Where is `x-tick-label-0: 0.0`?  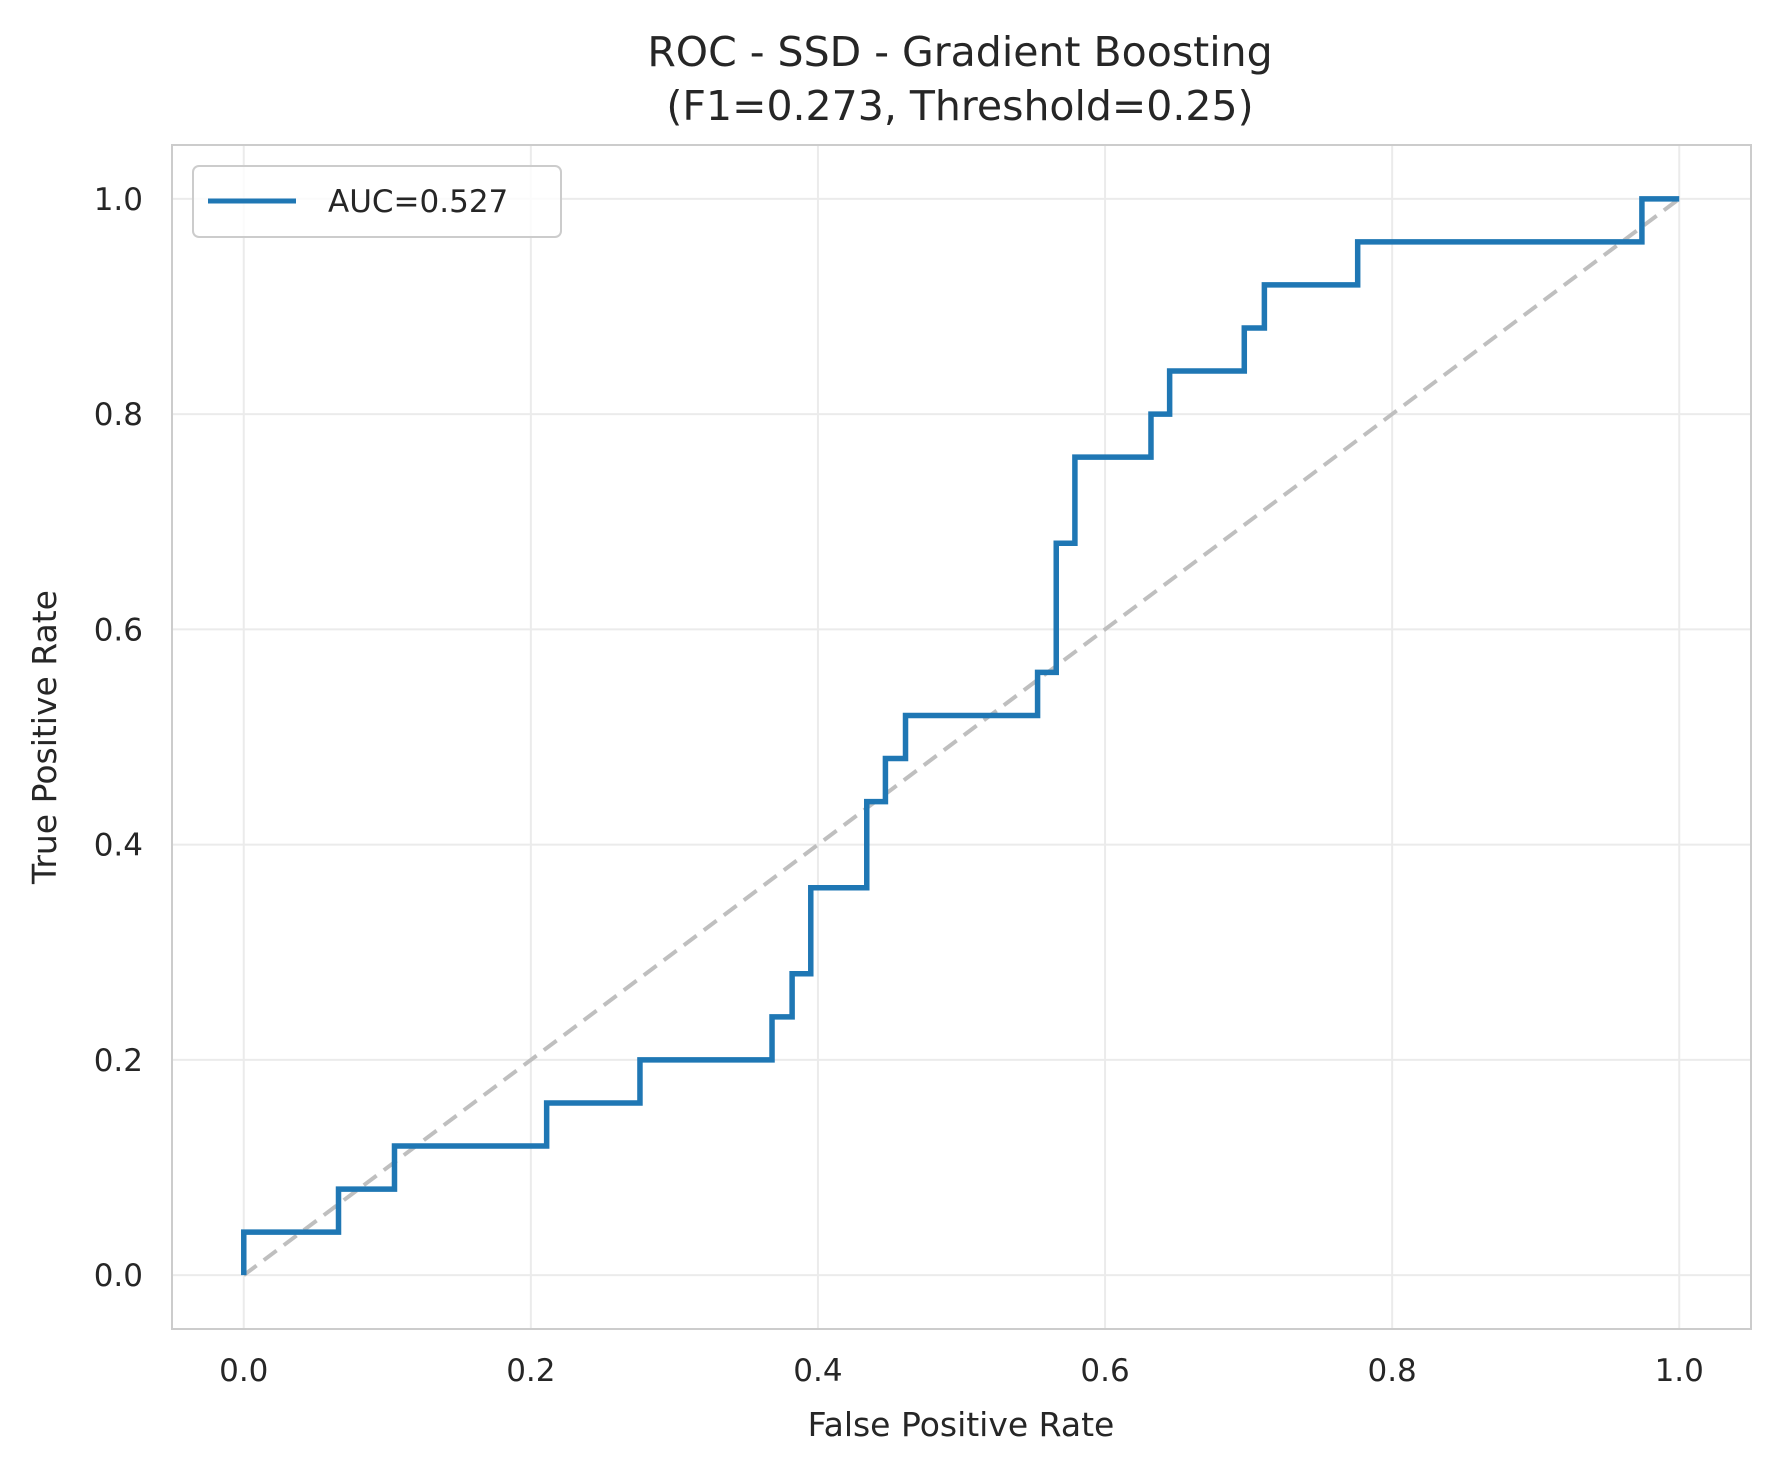
x-tick-label-0: 0.0 is located at coordinates (243, 1371).